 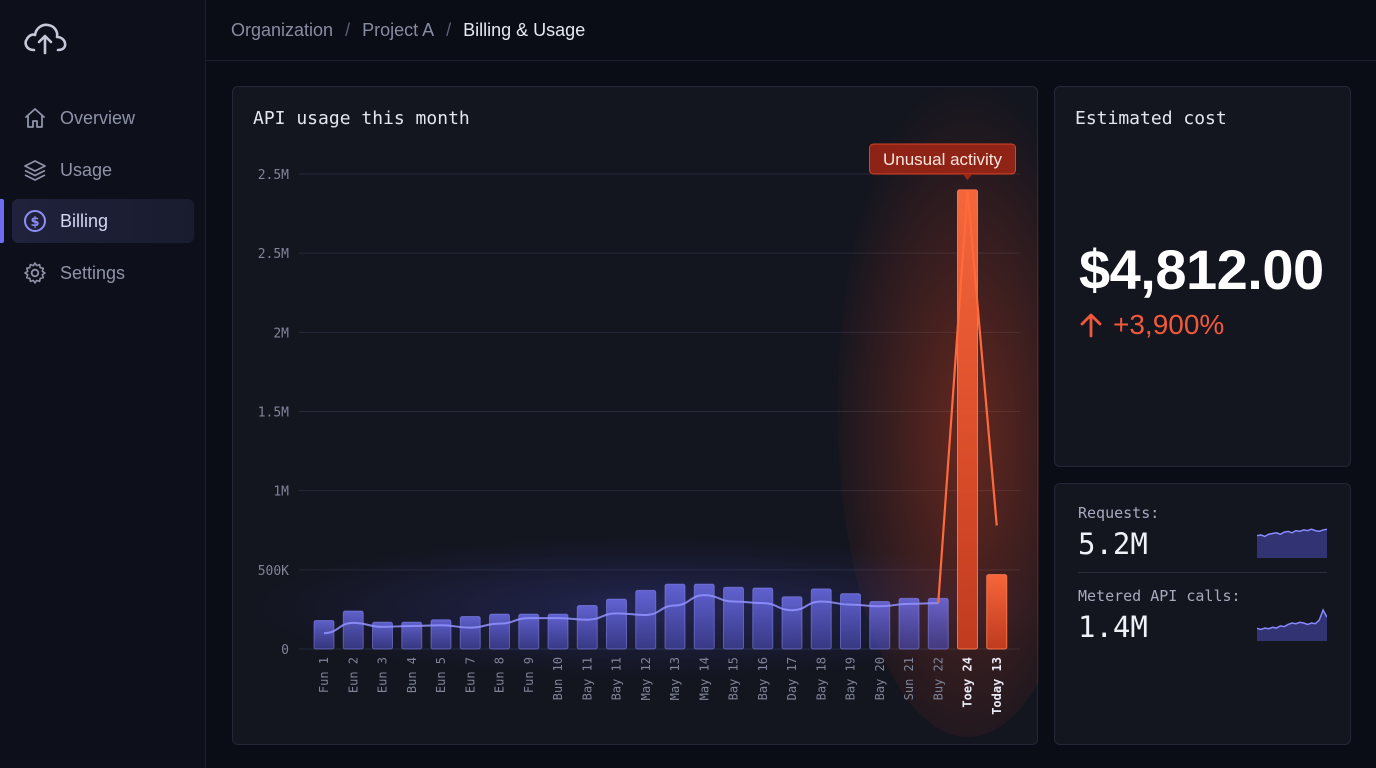 I want to click on sidebar-item-billing: $ Billing, so click(x=103, y=221).